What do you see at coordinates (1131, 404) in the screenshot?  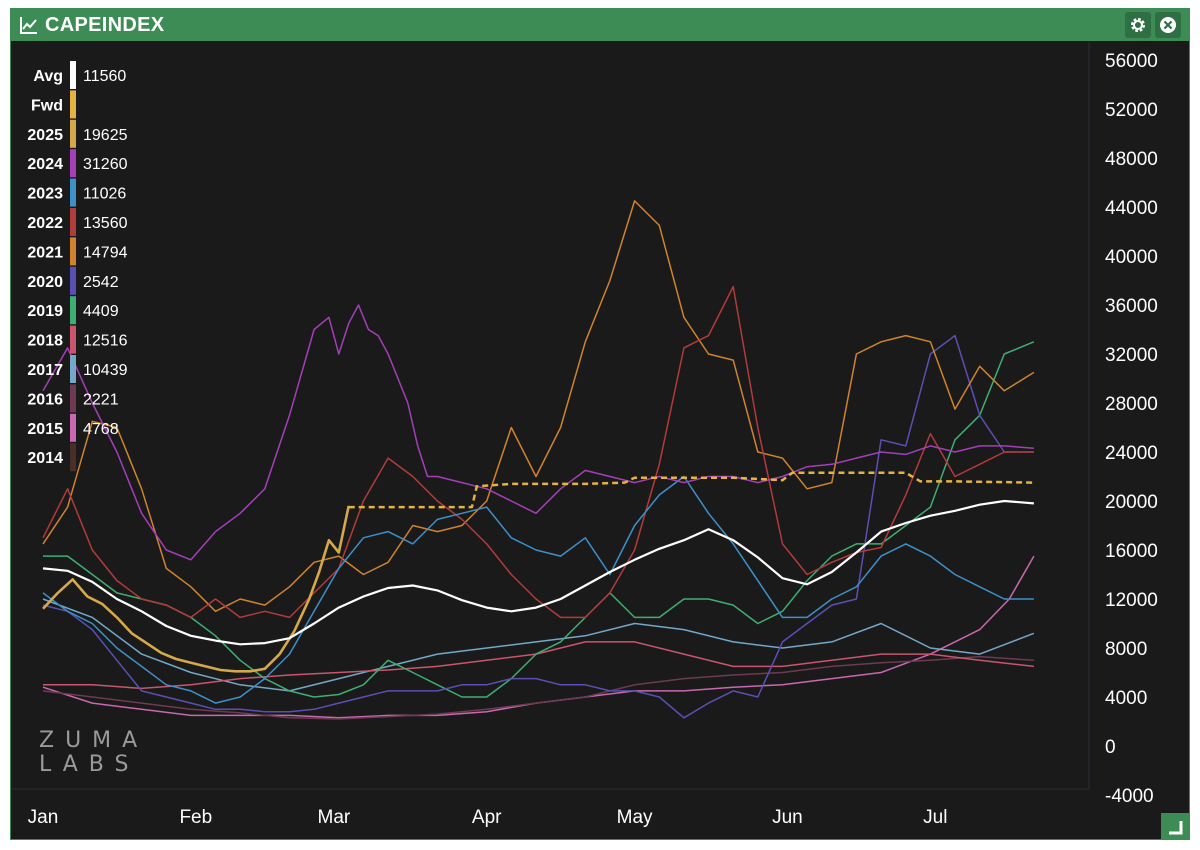 I see `y-tick-label: 28000` at bounding box center [1131, 404].